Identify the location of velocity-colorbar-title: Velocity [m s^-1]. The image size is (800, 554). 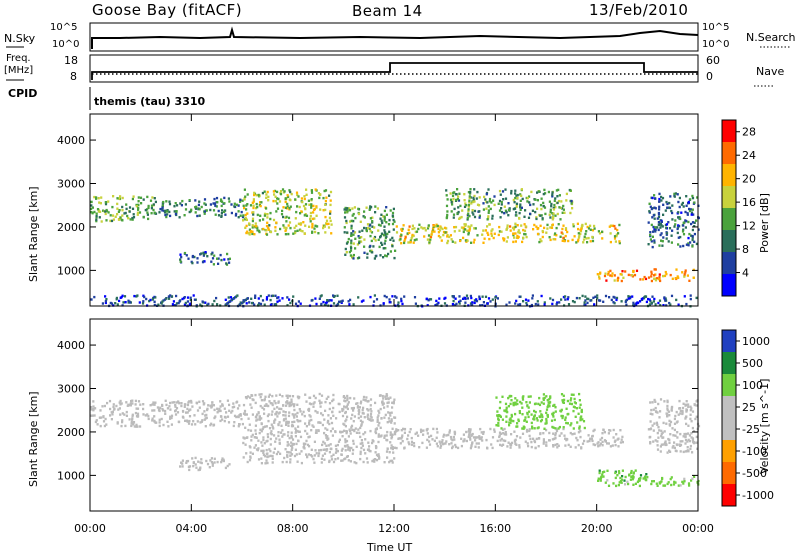
(764, 426).